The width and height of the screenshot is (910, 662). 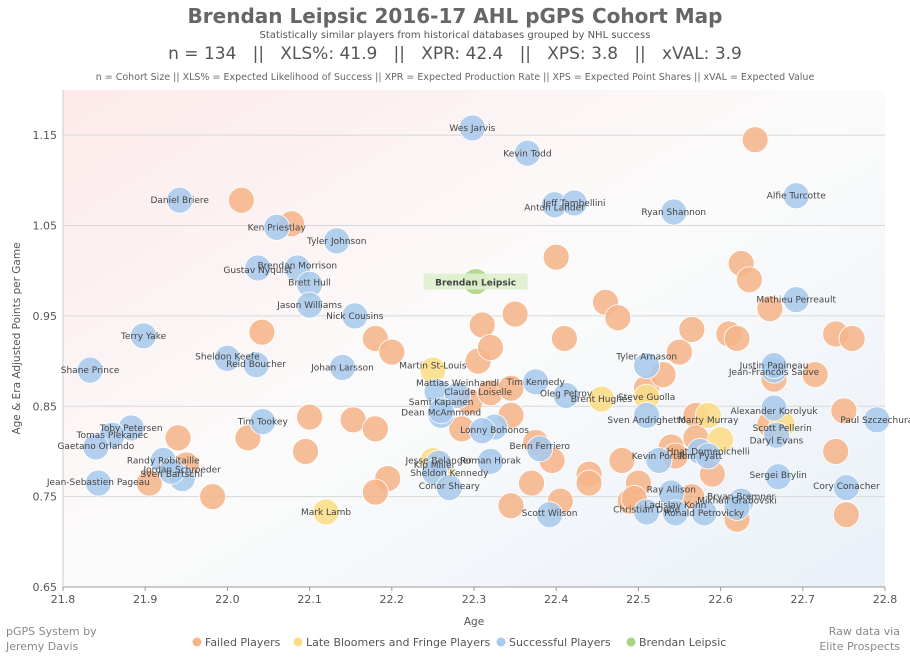 I want to click on x-tick-label: 22.1, so click(x=309, y=599).